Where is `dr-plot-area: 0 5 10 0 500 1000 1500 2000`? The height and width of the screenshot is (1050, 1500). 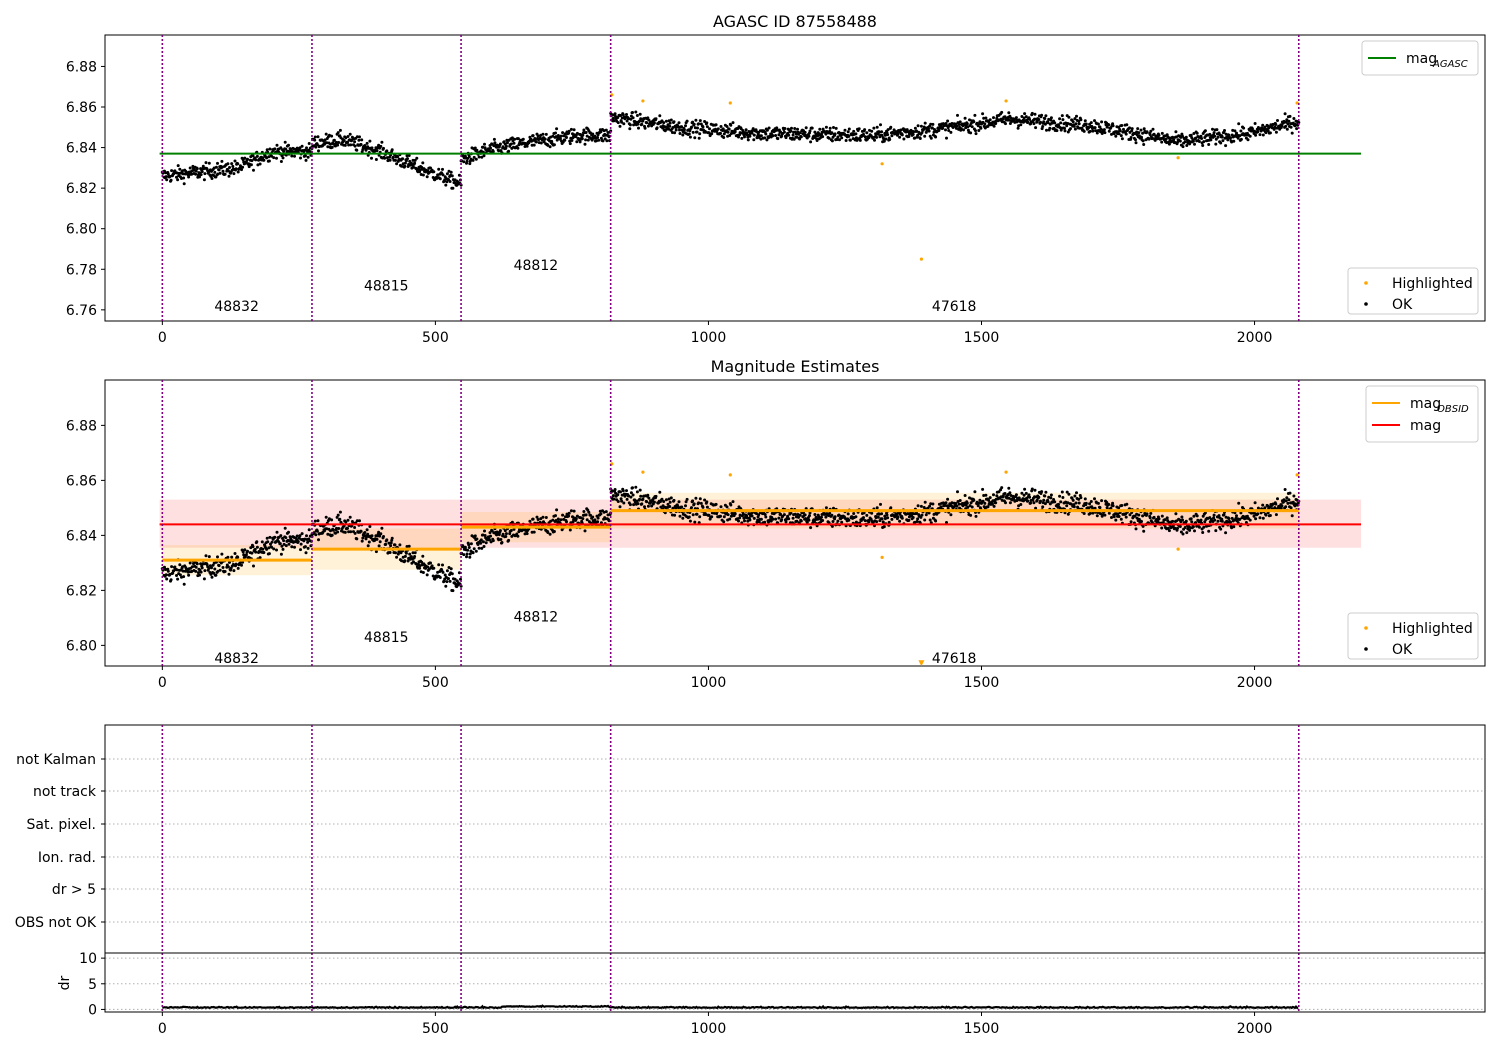 dr-plot-area: 0 5 10 0 500 1000 1500 2000 is located at coordinates (782, 994).